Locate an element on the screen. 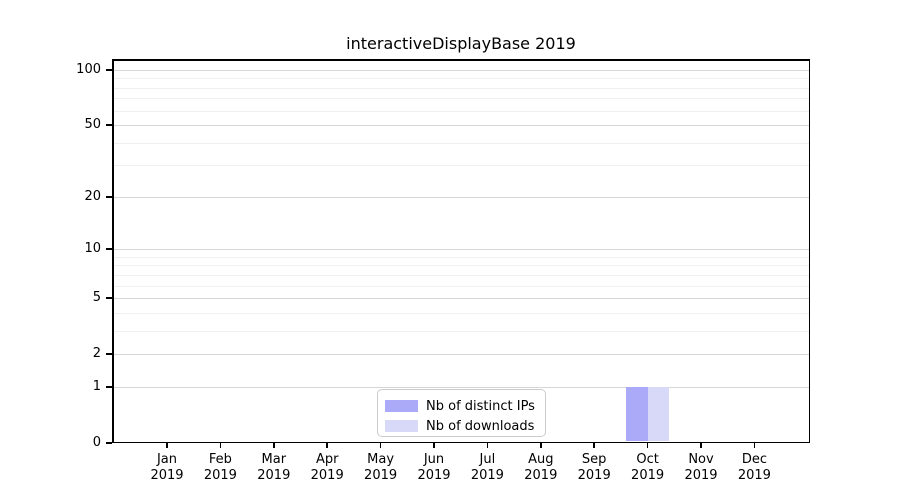  bottom-spine is located at coordinates (461, 442).